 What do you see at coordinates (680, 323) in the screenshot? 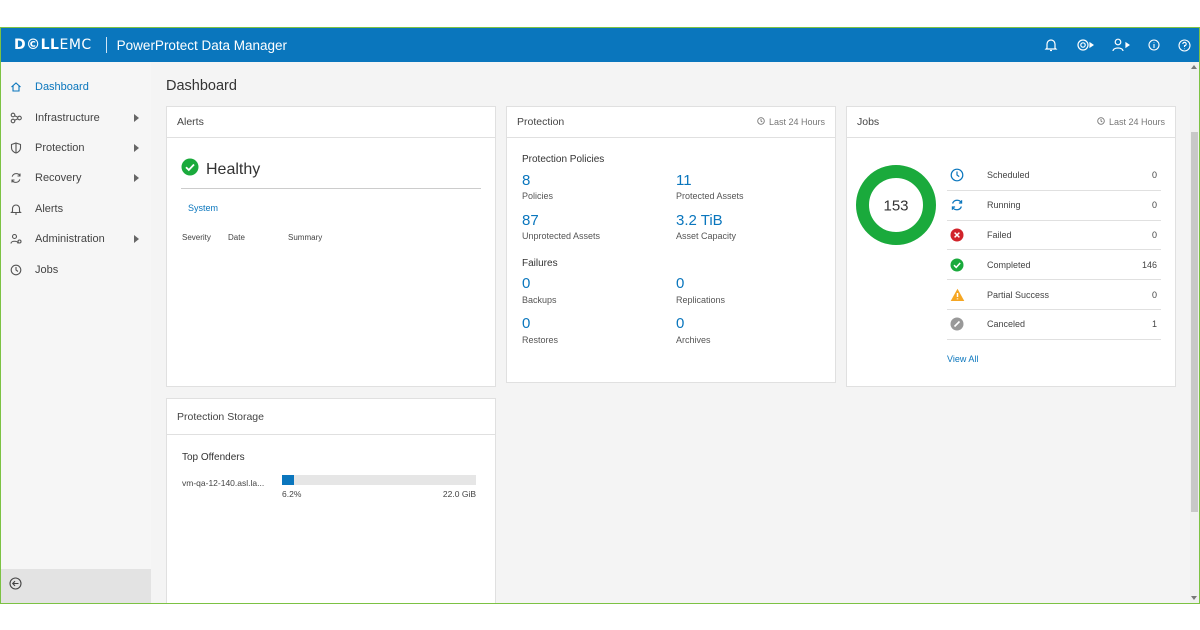
I see `archives-failures-value: 0` at bounding box center [680, 323].